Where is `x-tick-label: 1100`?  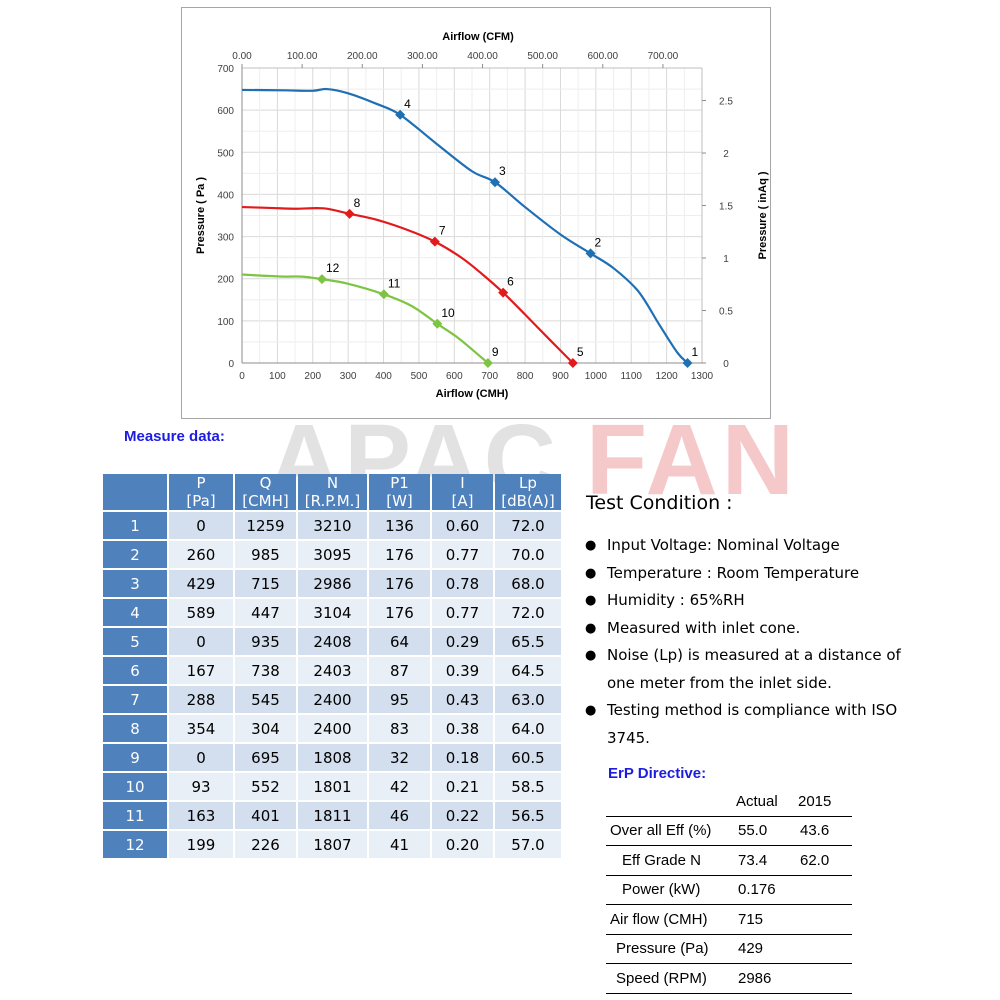 x-tick-label: 1100 is located at coordinates (631, 376).